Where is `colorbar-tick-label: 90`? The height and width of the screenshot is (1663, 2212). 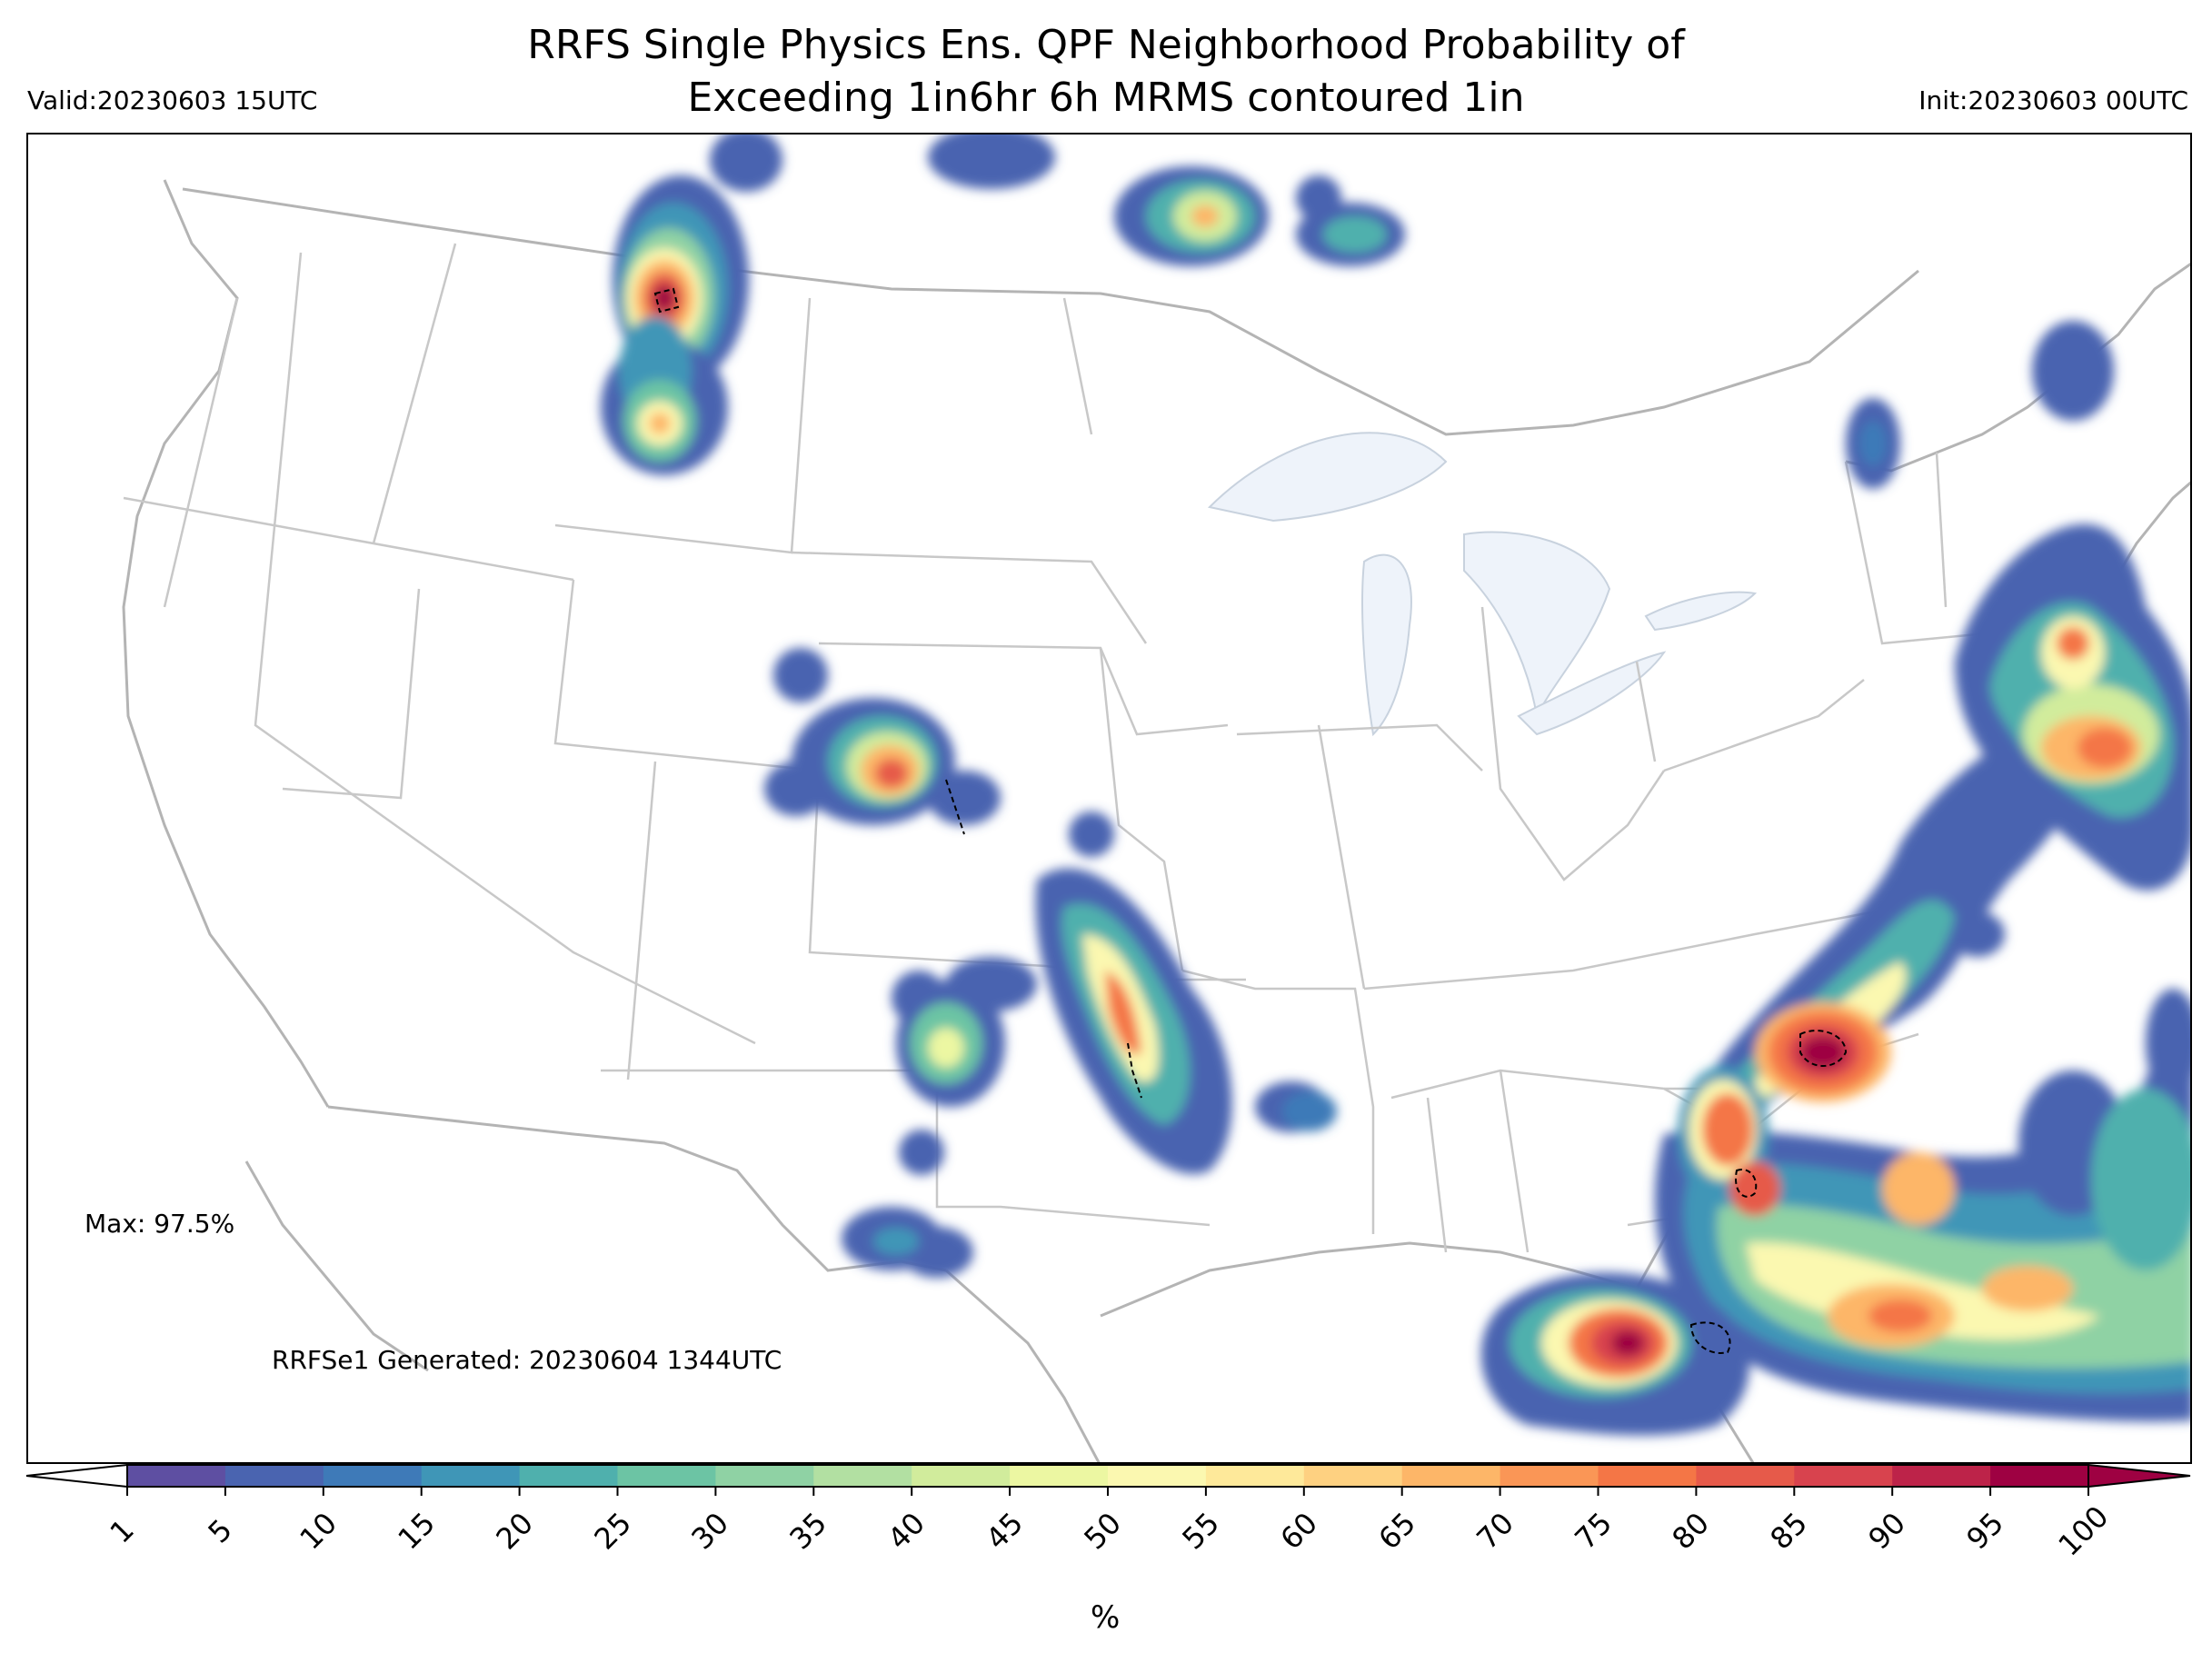 colorbar-tick-label: 90 is located at coordinates (1887, 1531).